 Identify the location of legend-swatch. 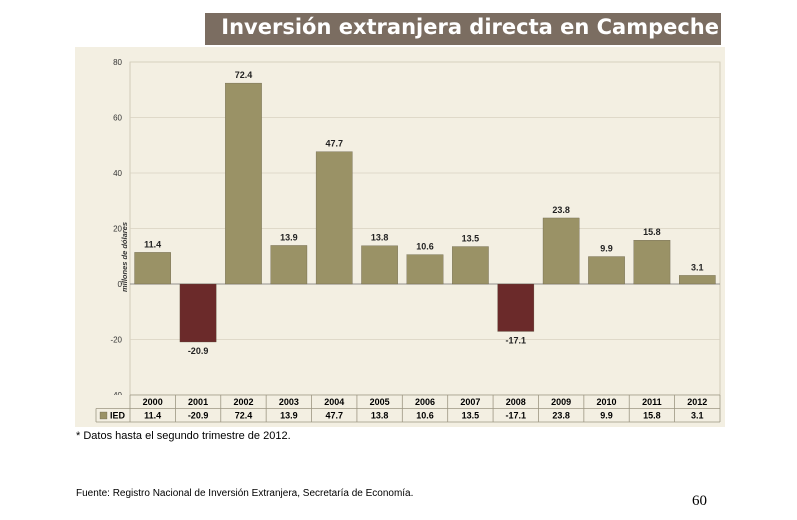
(103, 415).